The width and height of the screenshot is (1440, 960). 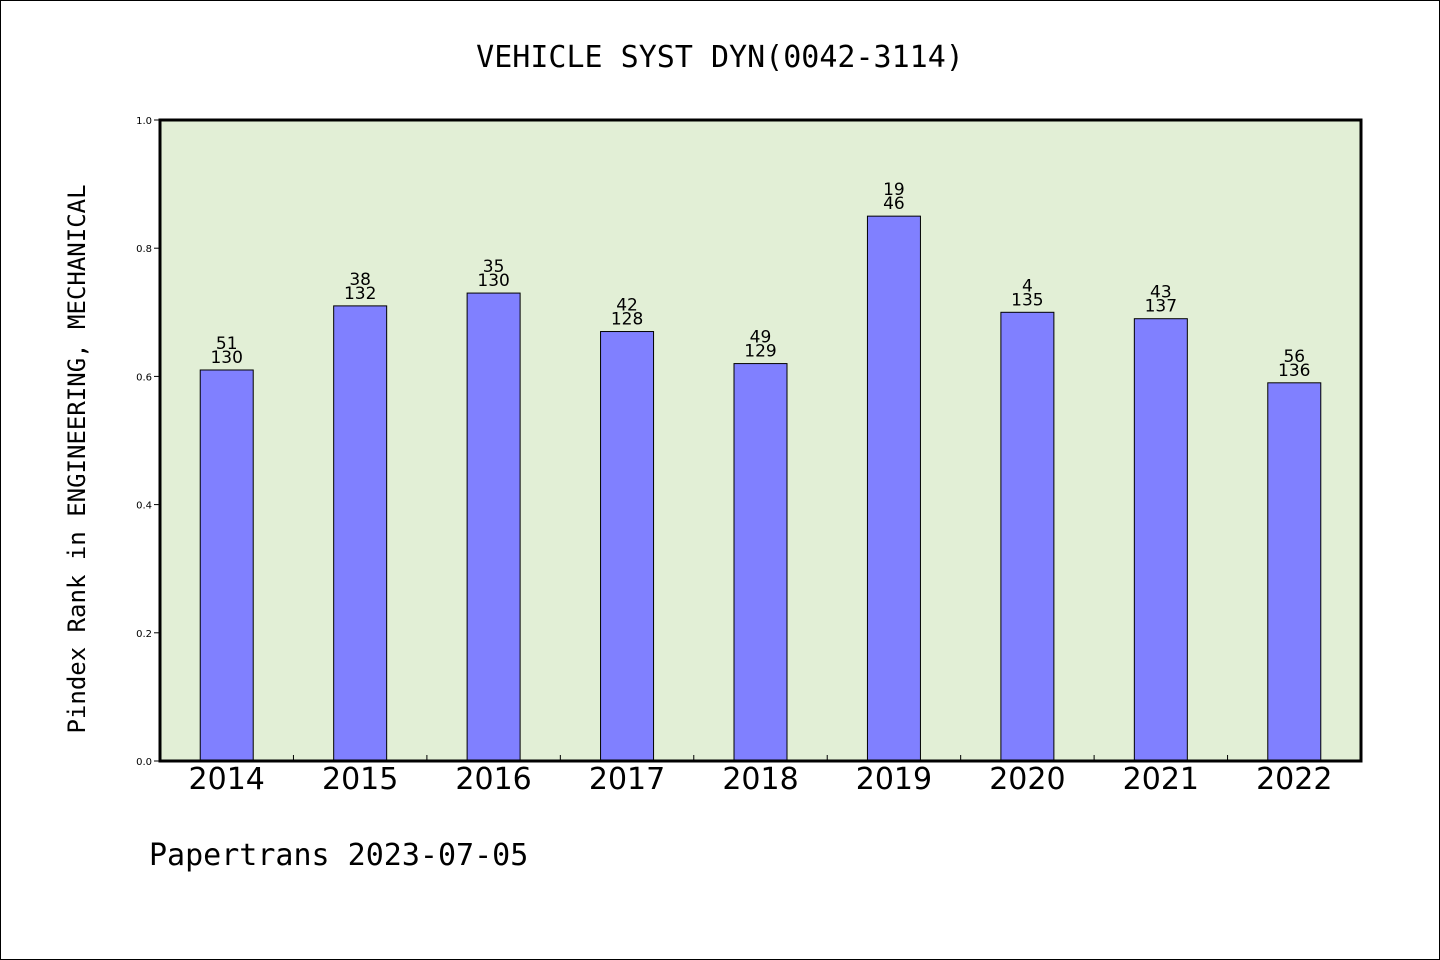 What do you see at coordinates (493, 527) in the screenshot?
I see `bar-2016` at bounding box center [493, 527].